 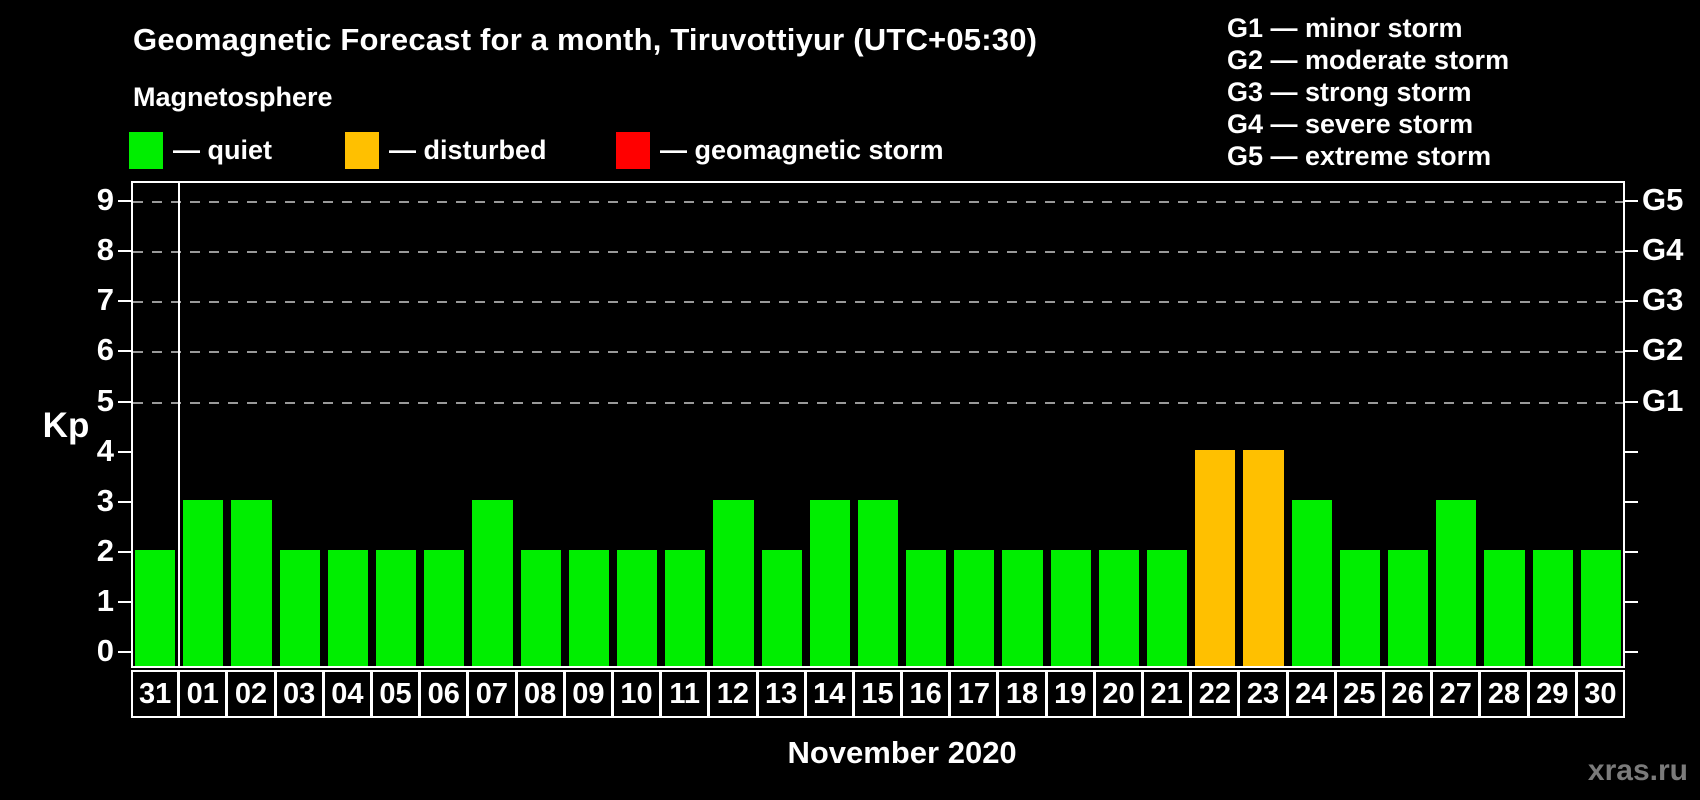 What do you see at coordinates (1408, 694) in the screenshot?
I see `day-label-26: 26` at bounding box center [1408, 694].